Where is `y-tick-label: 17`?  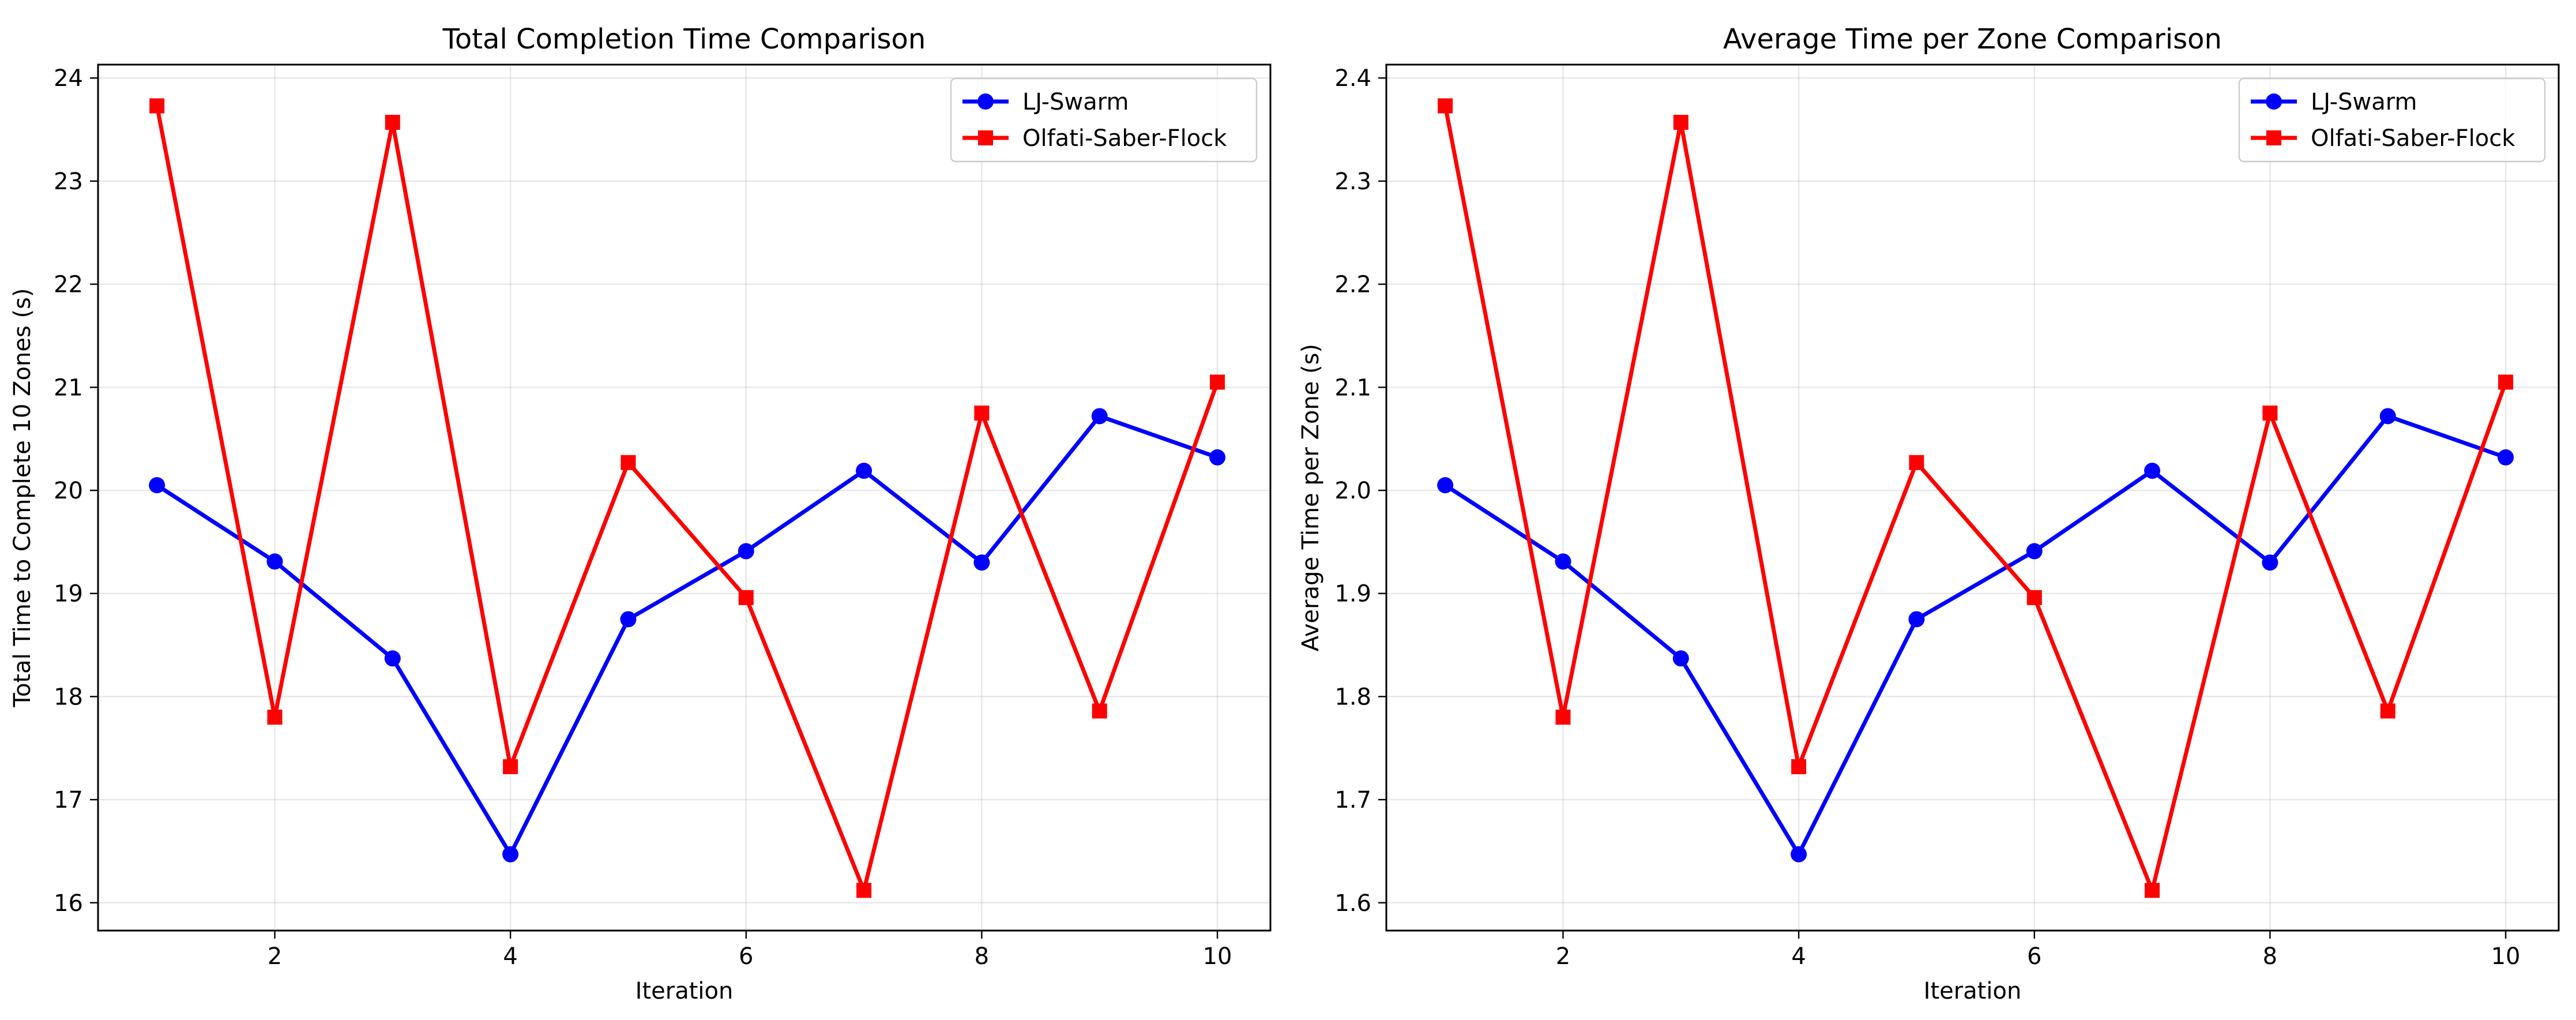 y-tick-label: 17 is located at coordinates (68, 800).